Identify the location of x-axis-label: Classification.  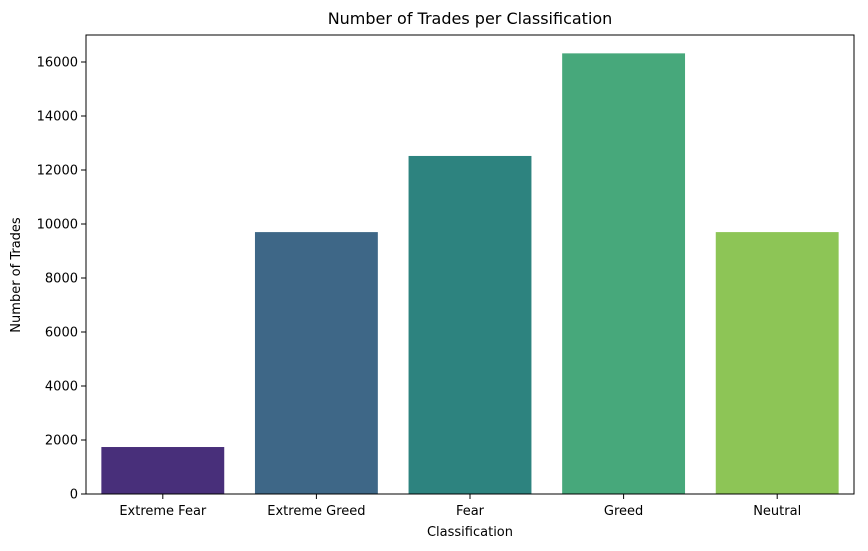
(470, 532).